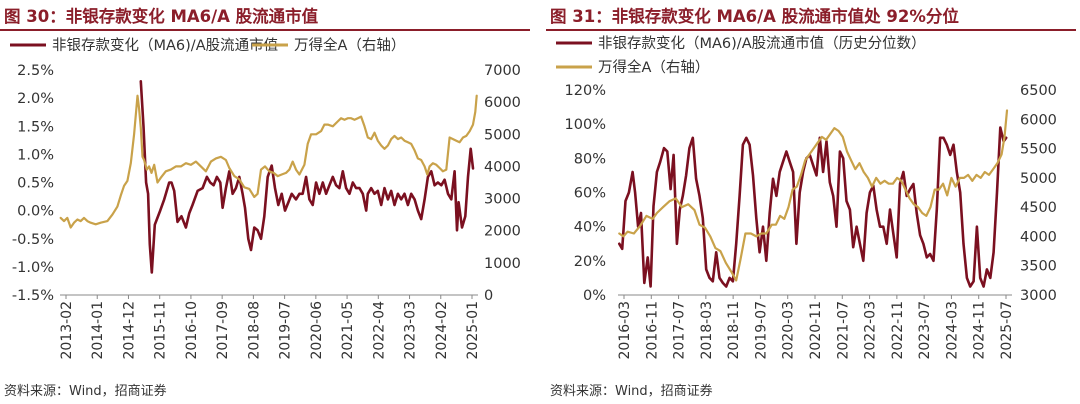 The height and width of the screenshot is (404, 1080). What do you see at coordinates (35, 212) in the screenshot?
I see `y-tick-label: 0.0%` at bounding box center [35, 212].